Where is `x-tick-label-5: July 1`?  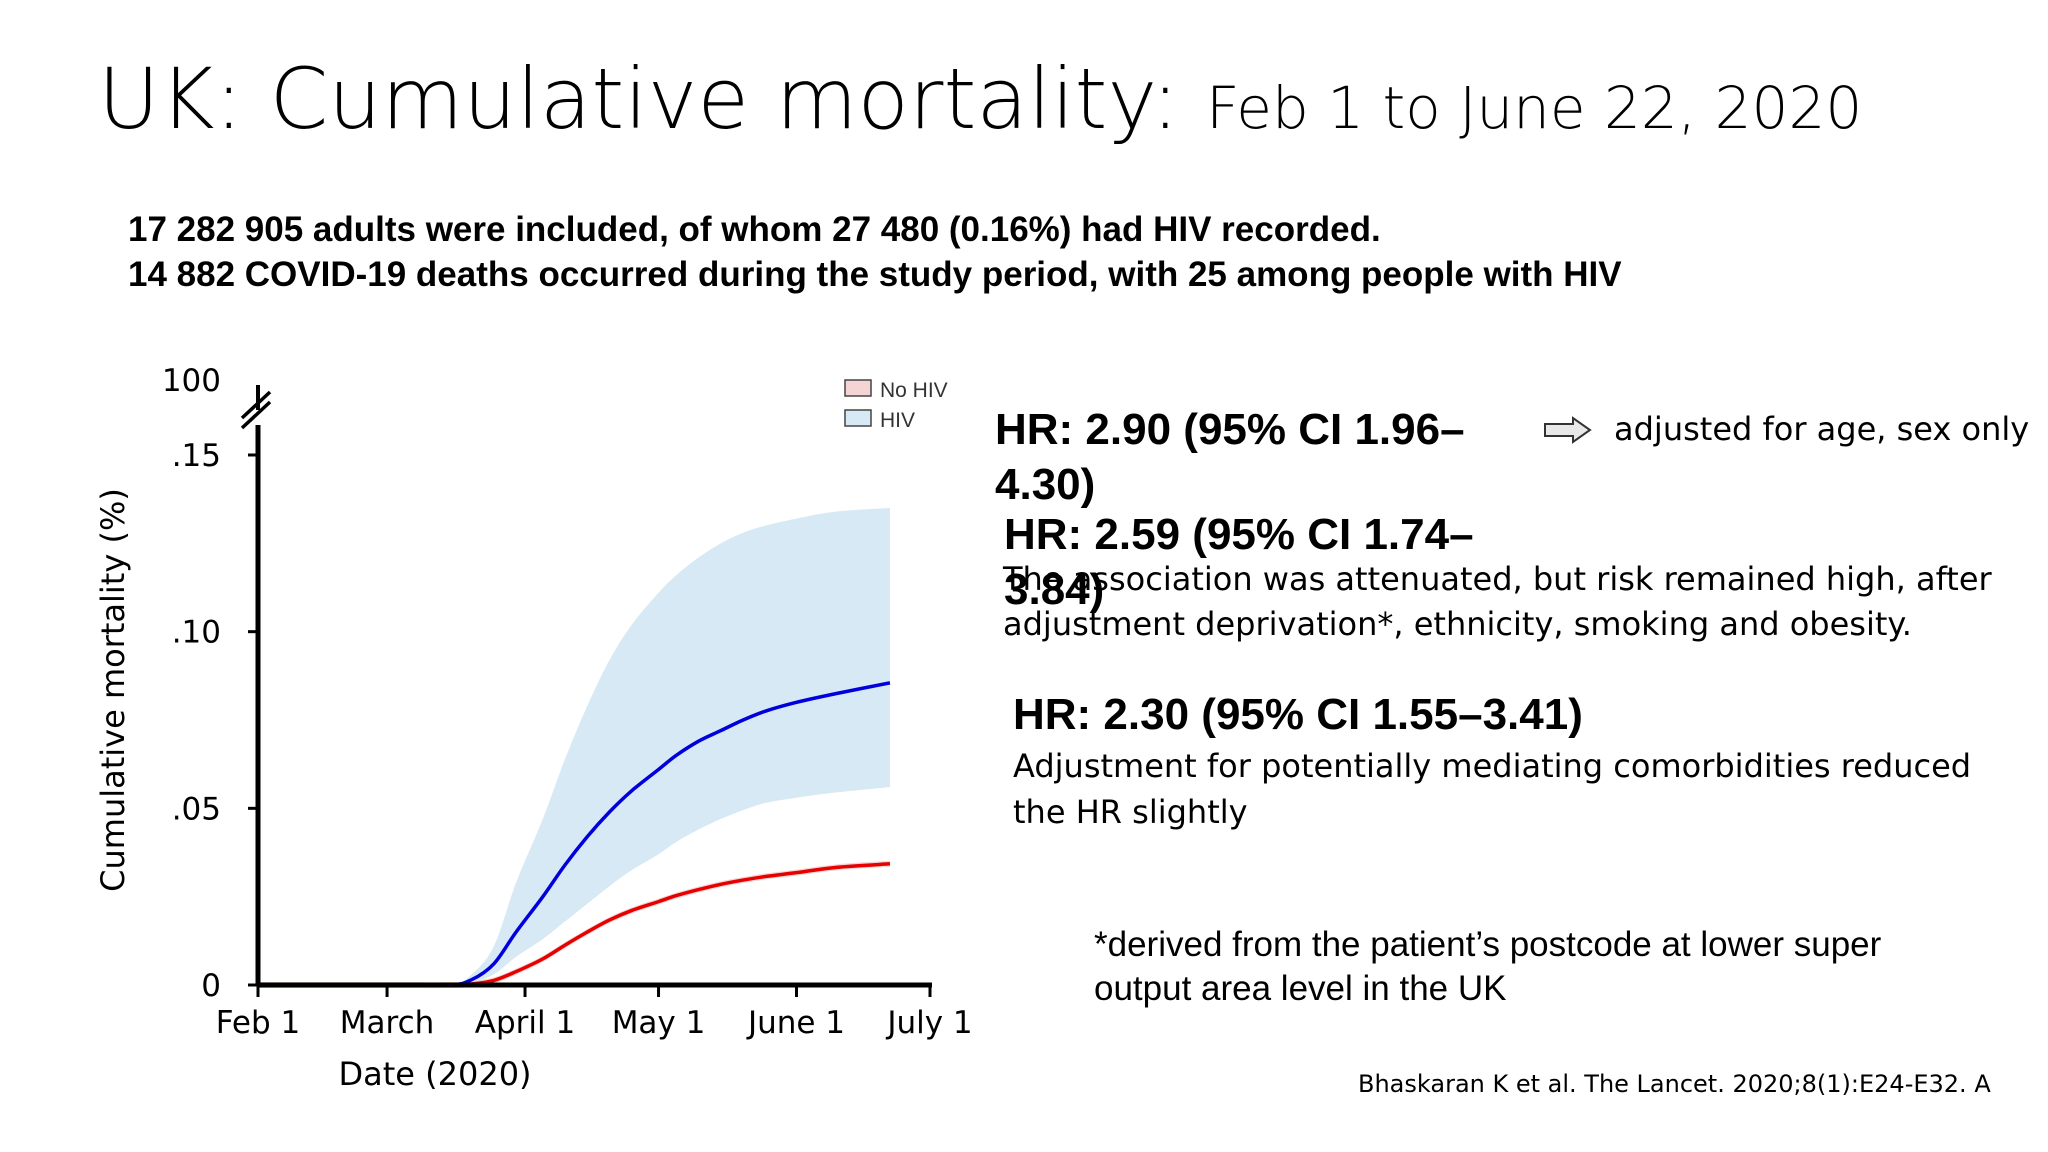 x-tick-label-5: July 1 is located at coordinates (928, 1023).